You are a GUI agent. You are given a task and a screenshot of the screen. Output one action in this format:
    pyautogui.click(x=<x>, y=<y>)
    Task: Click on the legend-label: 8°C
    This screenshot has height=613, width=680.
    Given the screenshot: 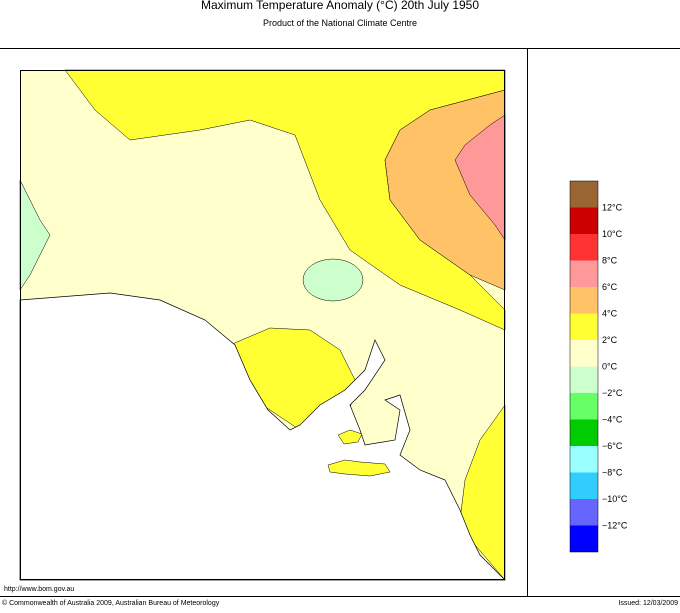 What is the action you would take?
    pyautogui.click(x=610, y=261)
    